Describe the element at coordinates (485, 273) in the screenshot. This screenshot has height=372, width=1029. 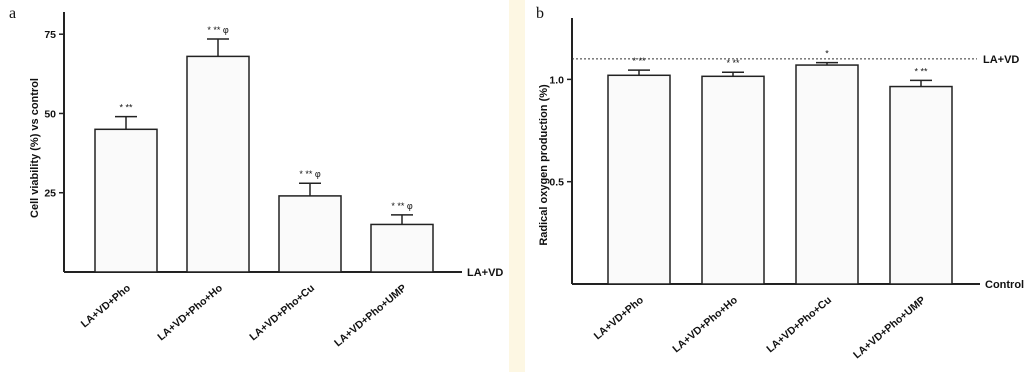
I see `baseline-label-a: LA+VD` at that location.